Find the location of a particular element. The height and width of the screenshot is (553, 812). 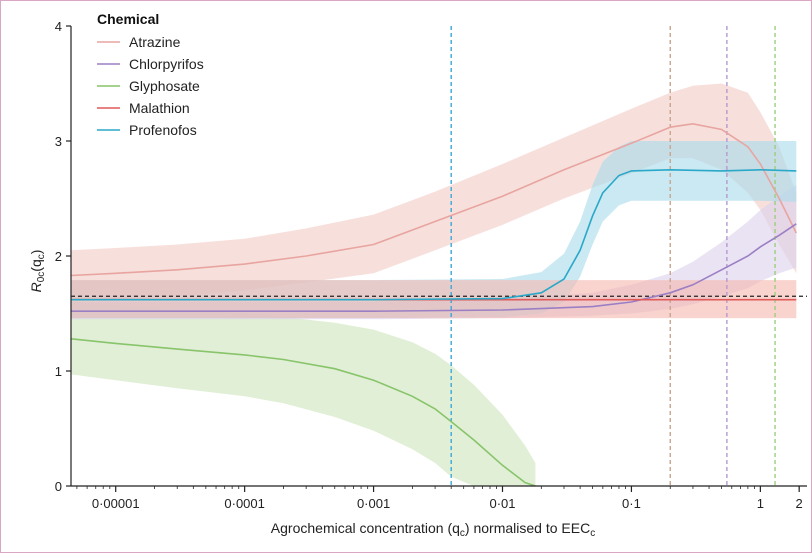

x-tick-label: 0·00001 is located at coordinates (116, 503).